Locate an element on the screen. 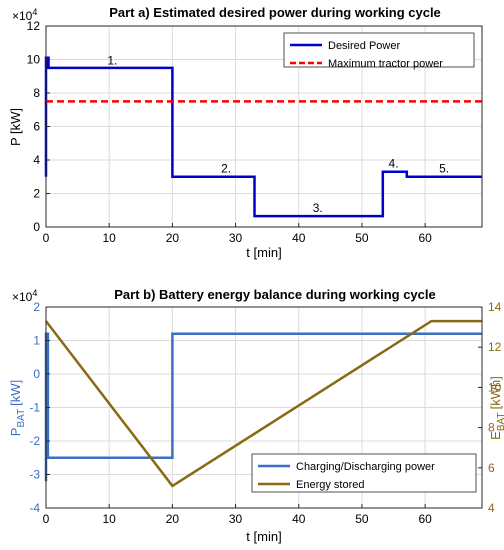 The height and width of the screenshot is (550, 504). y-right-tick-label: 12 is located at coordinates (495, 347).